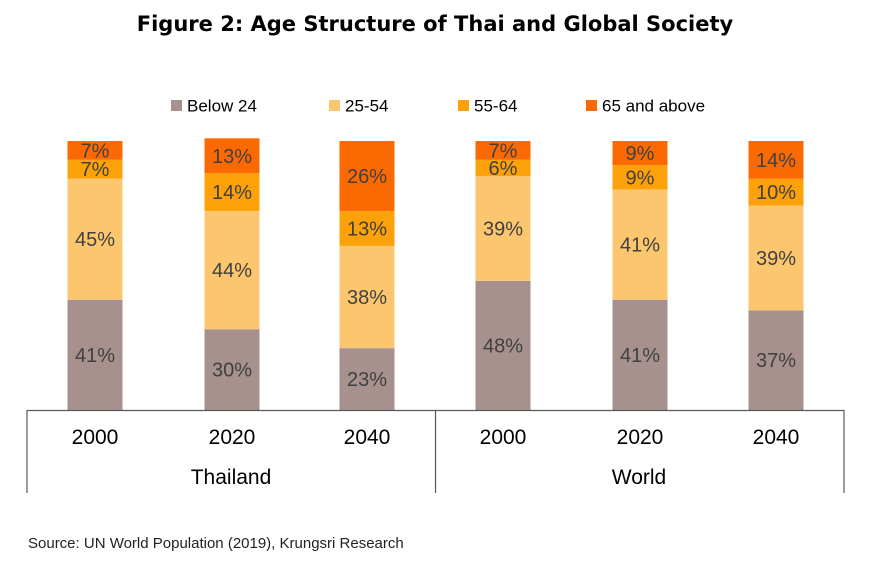  I want to click on data-label: 38%, so click(367, 298).